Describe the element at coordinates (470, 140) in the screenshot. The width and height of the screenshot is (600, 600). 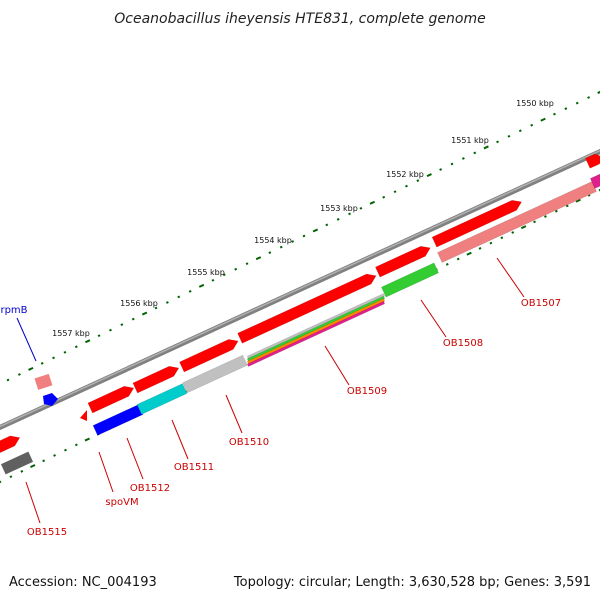
I see `scale-label: 1551 kbp` at that location.